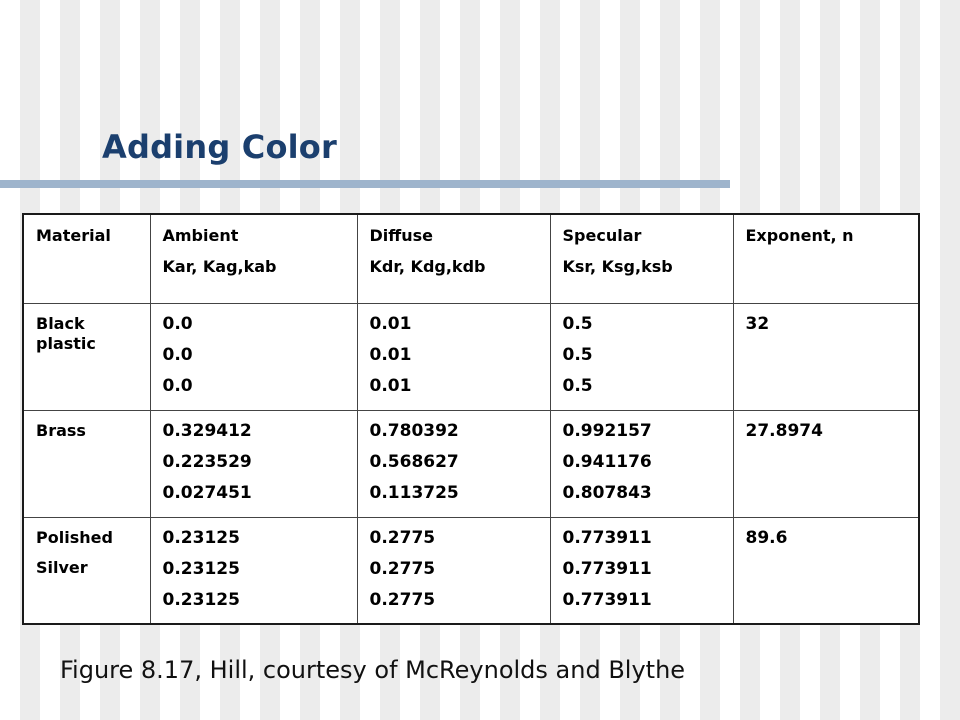  What do you see at coordinates (253, 463) in the screenshot?
I see `ambient-cell: 0.329412 0.223529 0.027451` at bounding box center [253, 463].